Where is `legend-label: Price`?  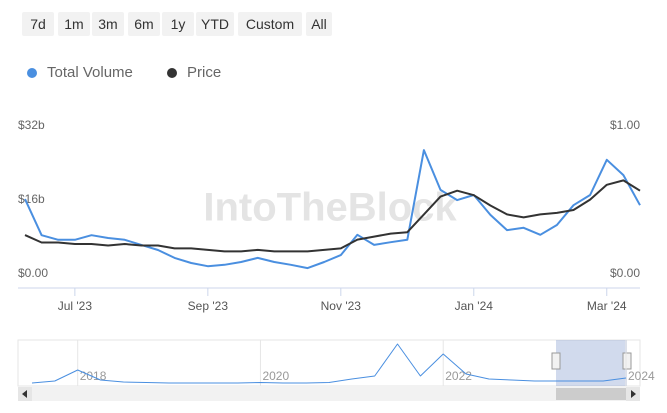
legend-label: Price is located at coordinates (204, 72).